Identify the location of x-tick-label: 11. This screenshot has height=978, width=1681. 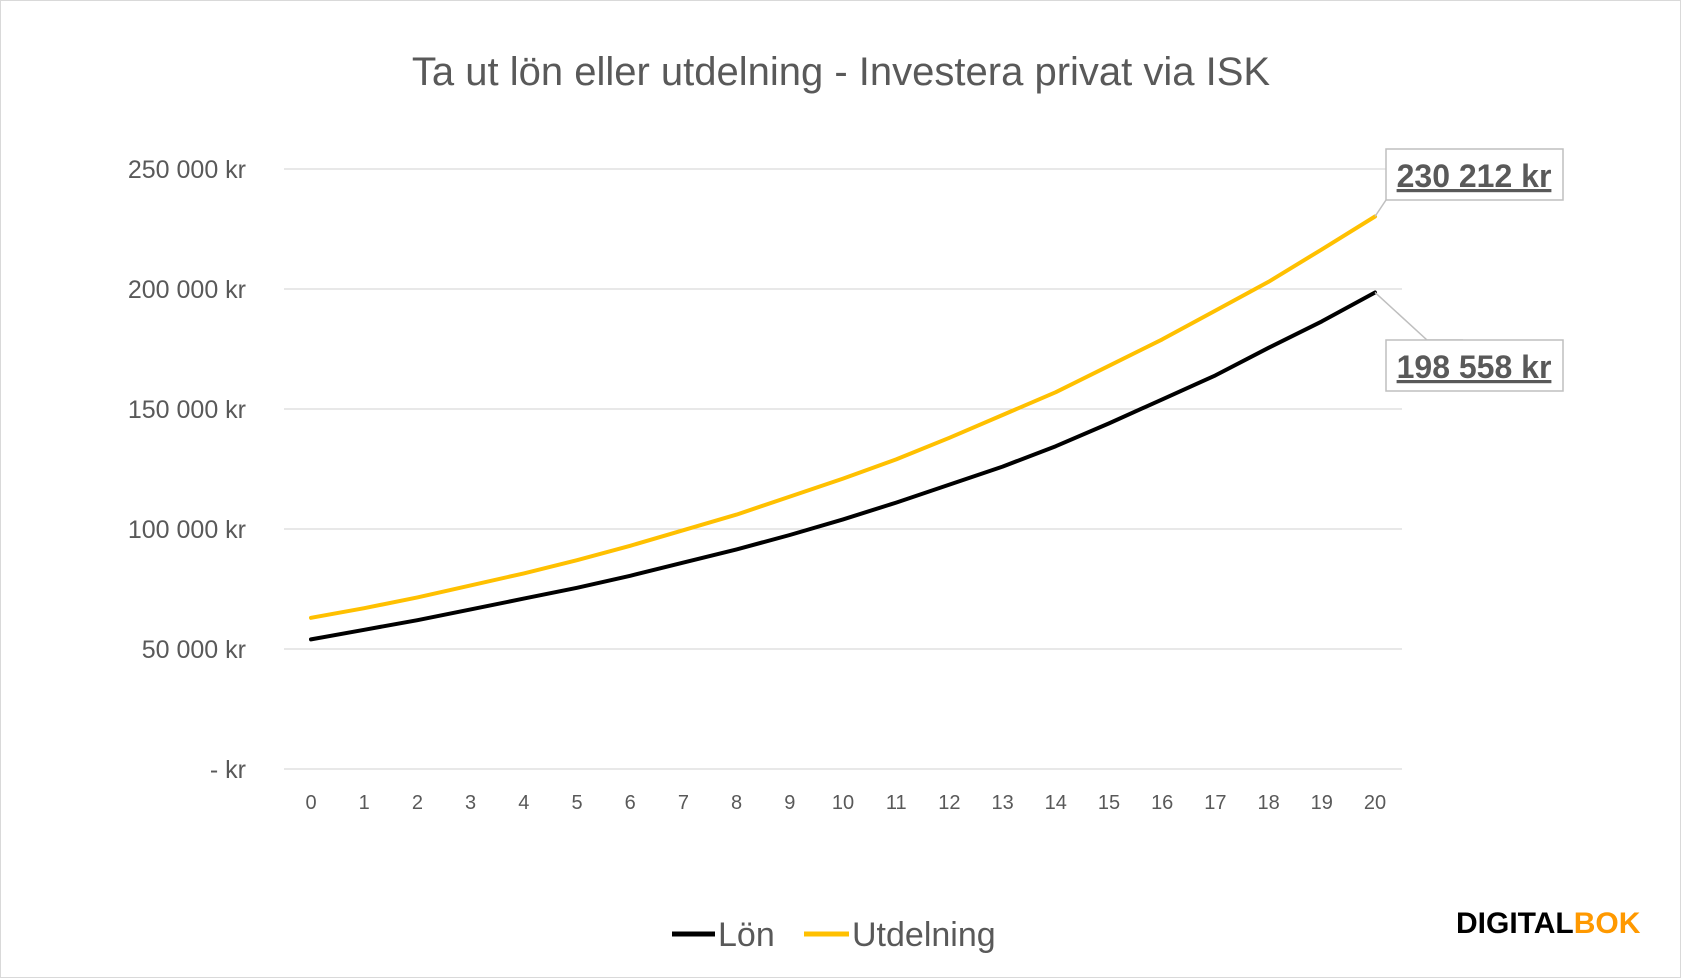
(896, 803).